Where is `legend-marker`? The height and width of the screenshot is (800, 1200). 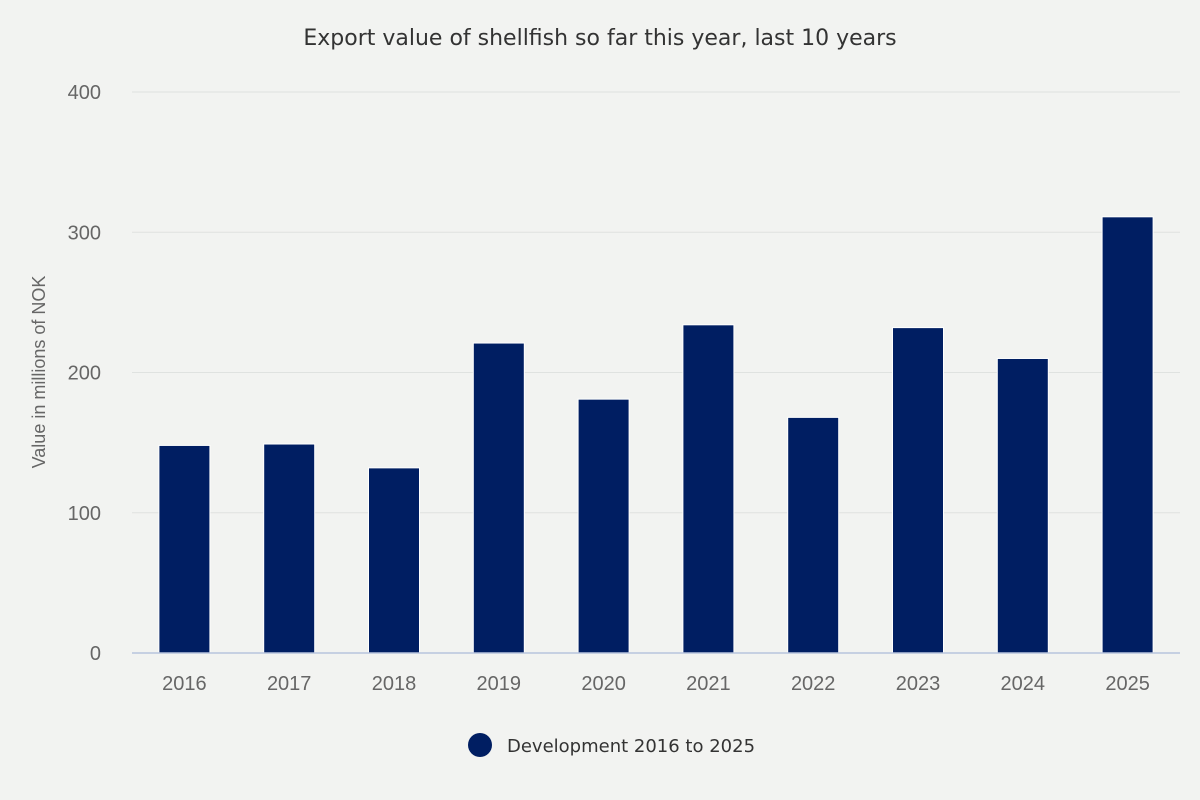 legend-marker is located at coordinates (480, 745).